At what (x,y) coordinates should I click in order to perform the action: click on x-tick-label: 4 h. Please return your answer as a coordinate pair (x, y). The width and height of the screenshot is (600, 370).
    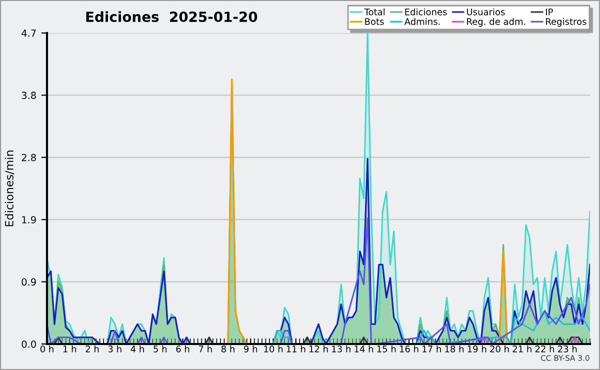
    Looking at the image, I should click on (137, 348).